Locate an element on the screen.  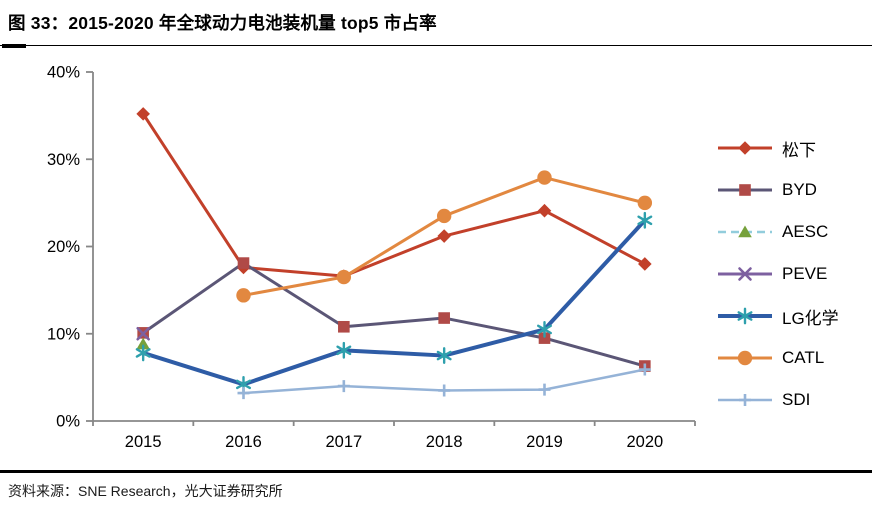
svg-text: 2017 is located at coordinates (343, 442).